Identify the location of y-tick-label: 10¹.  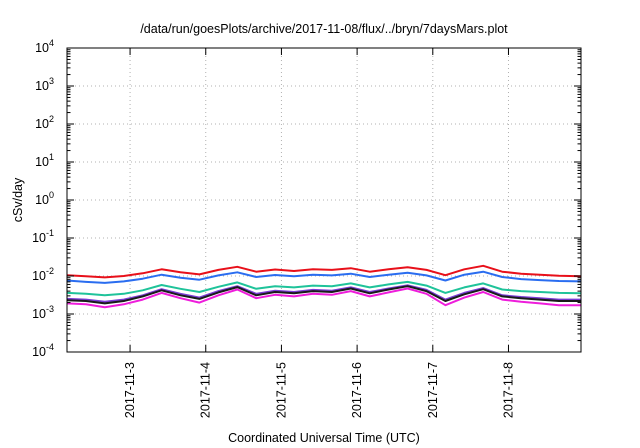
(44, 160).